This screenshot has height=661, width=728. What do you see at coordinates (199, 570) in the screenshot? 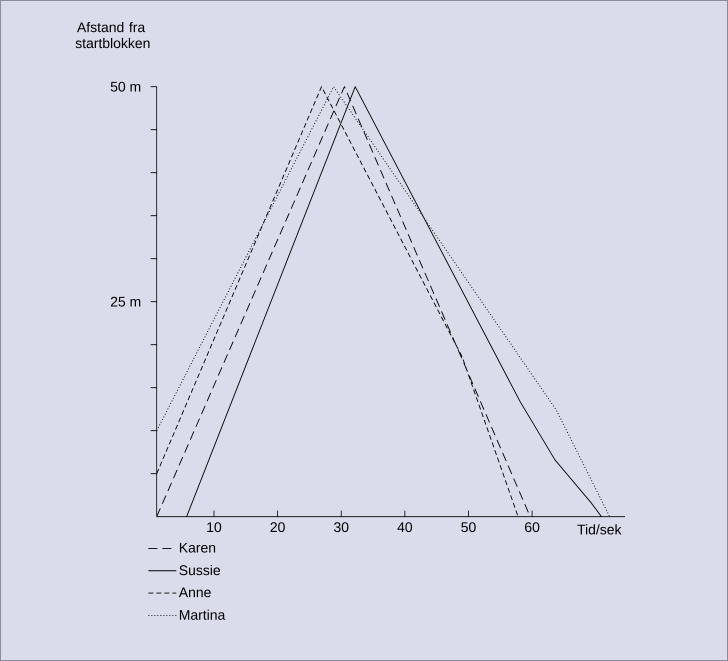
I see `legend-label: Sussie` at bounding box center [199, 570].